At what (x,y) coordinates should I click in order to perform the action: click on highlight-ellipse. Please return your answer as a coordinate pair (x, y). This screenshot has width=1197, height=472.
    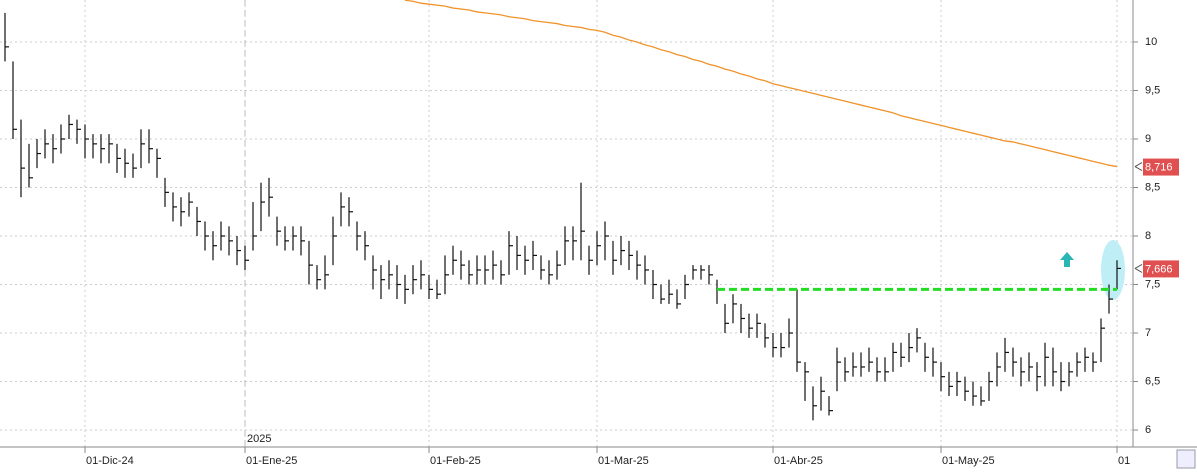
    Looking at the image, I should click on (1113, 270).